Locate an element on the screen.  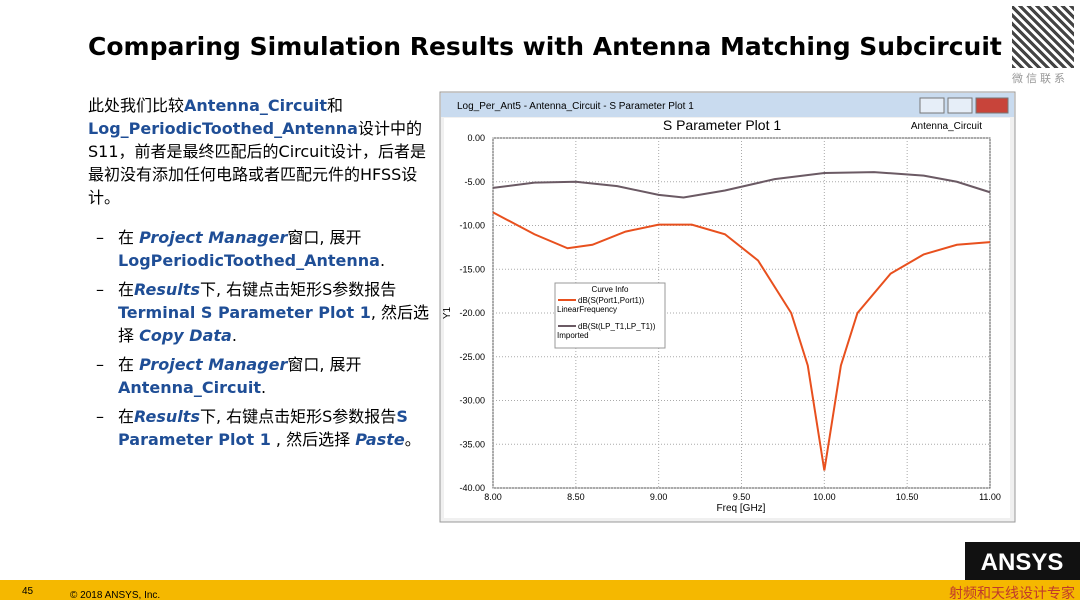
y-tick-label: -25.00 is located at coordinates (472, 357).